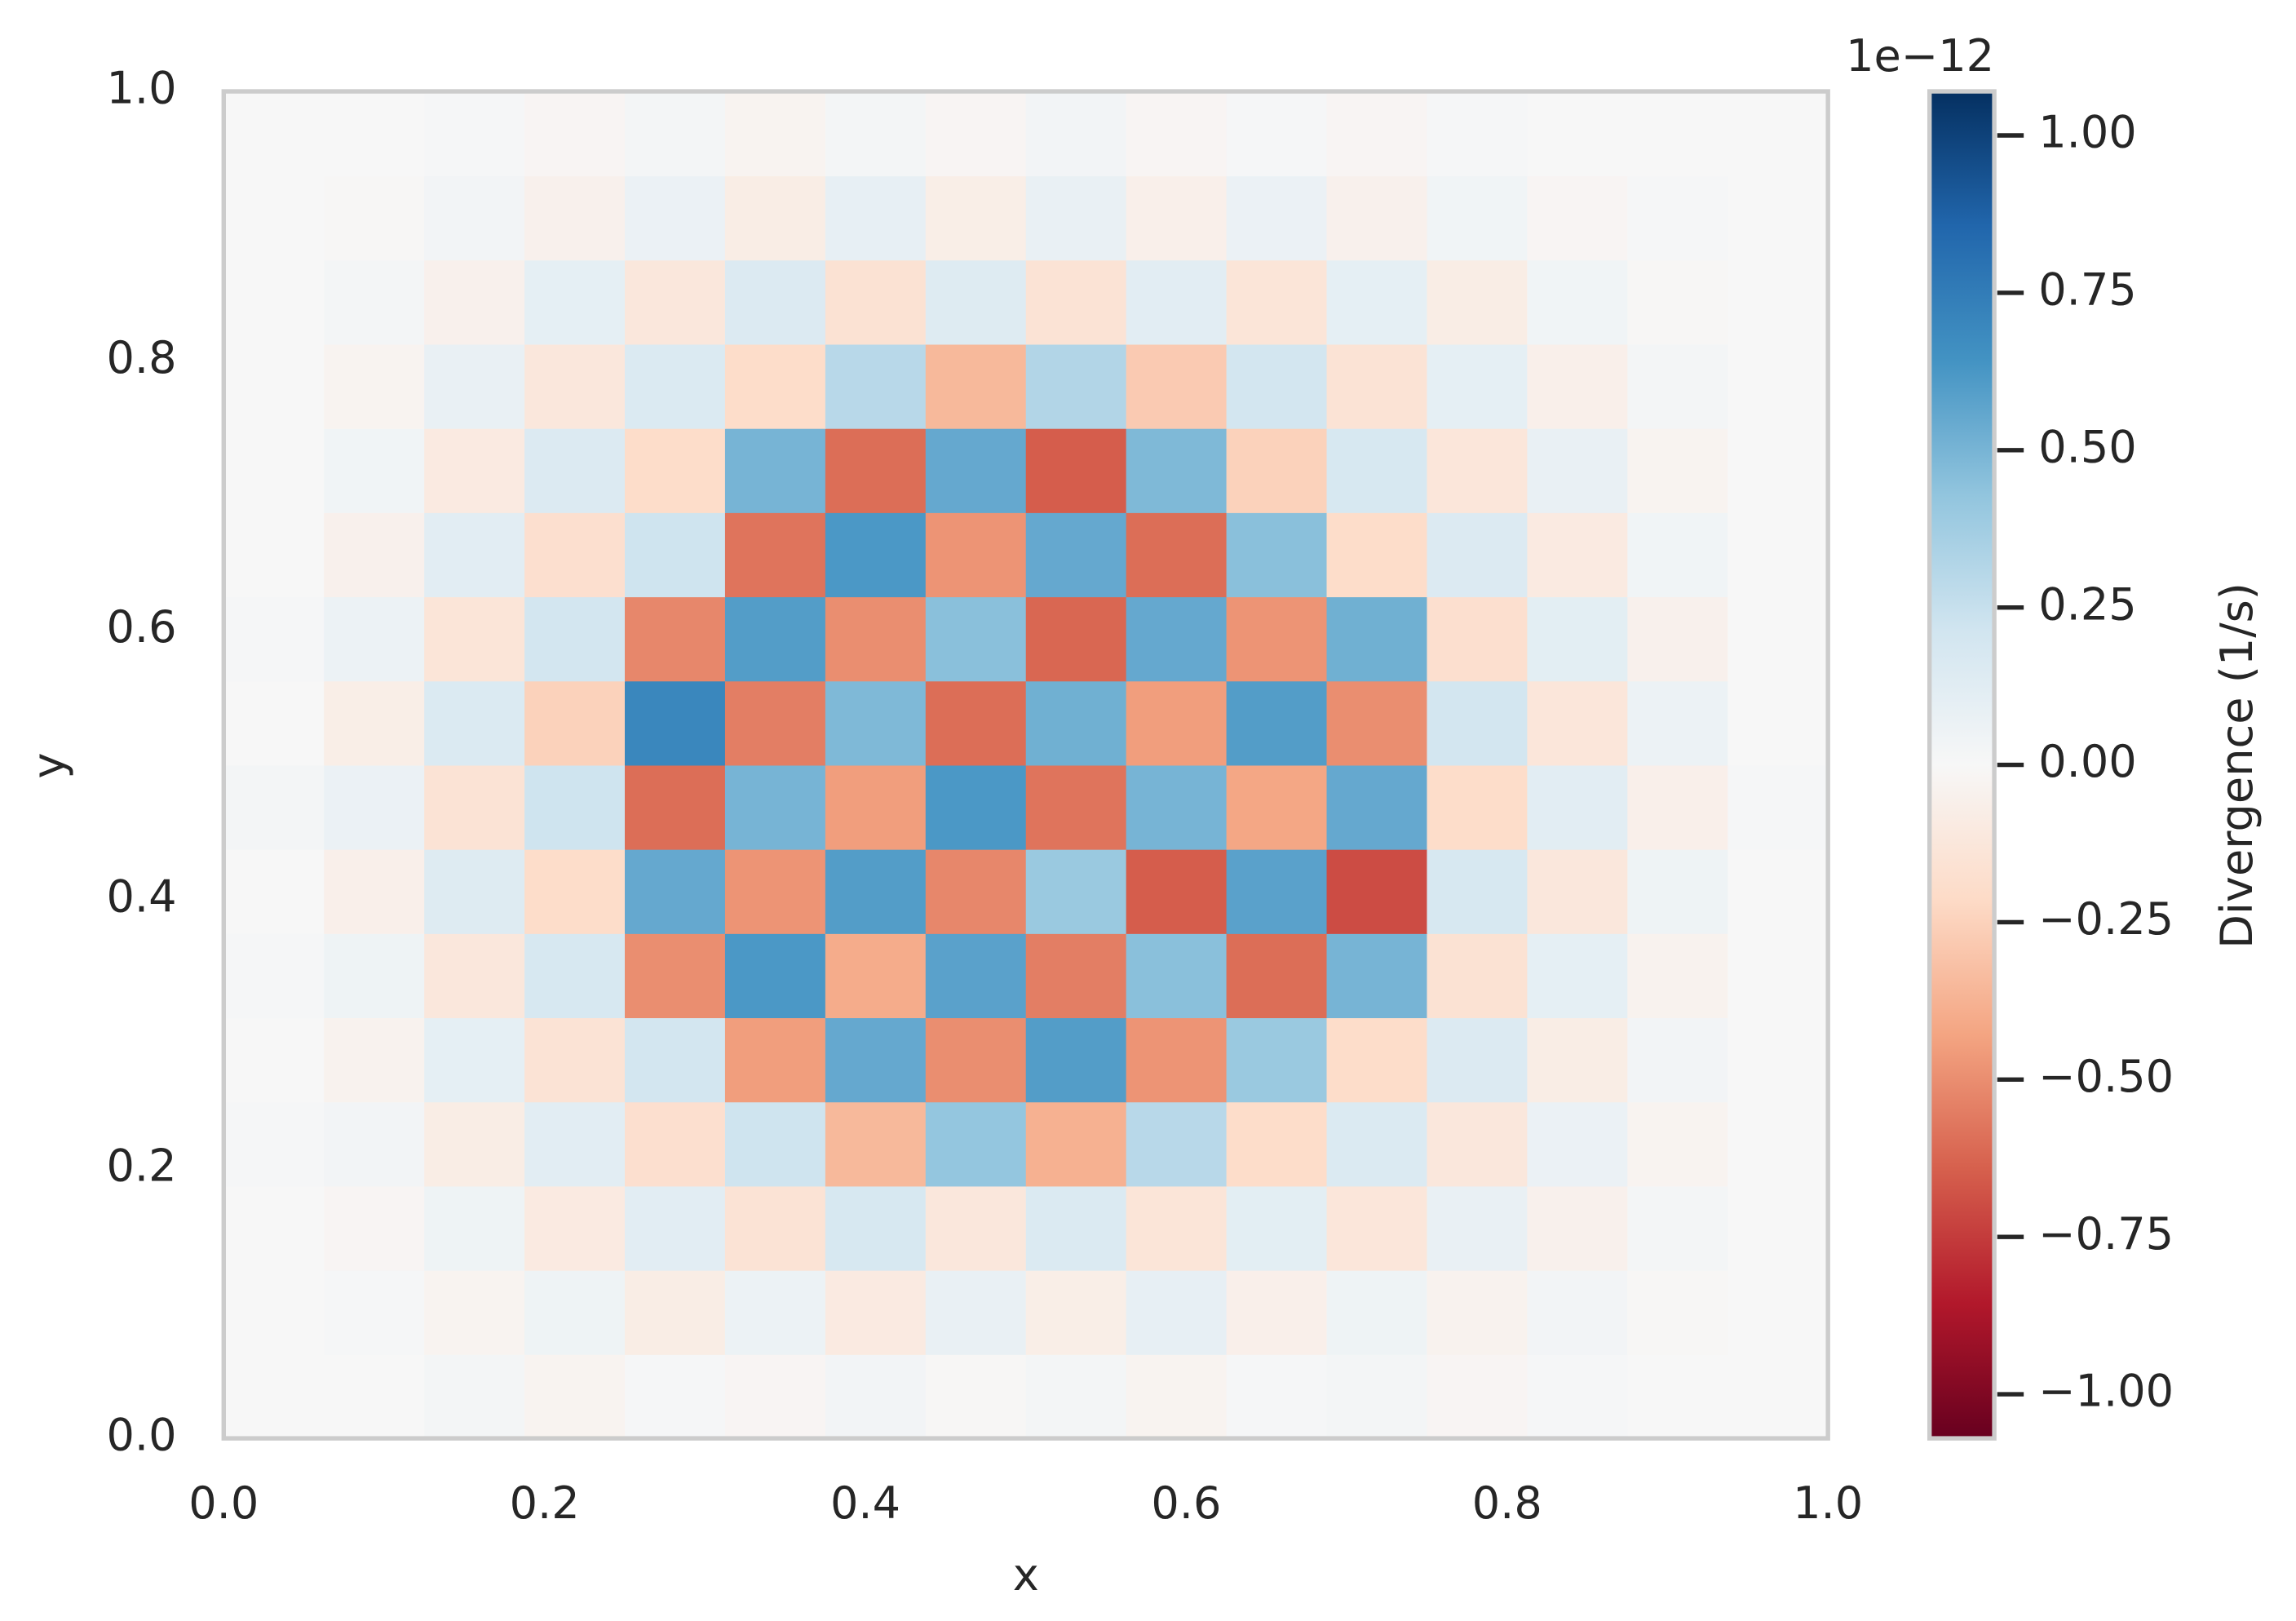 The width and height of the screenshot is (2296, 1621). I want to click on x-tick-label: 0.8, so click(1507, 1503).